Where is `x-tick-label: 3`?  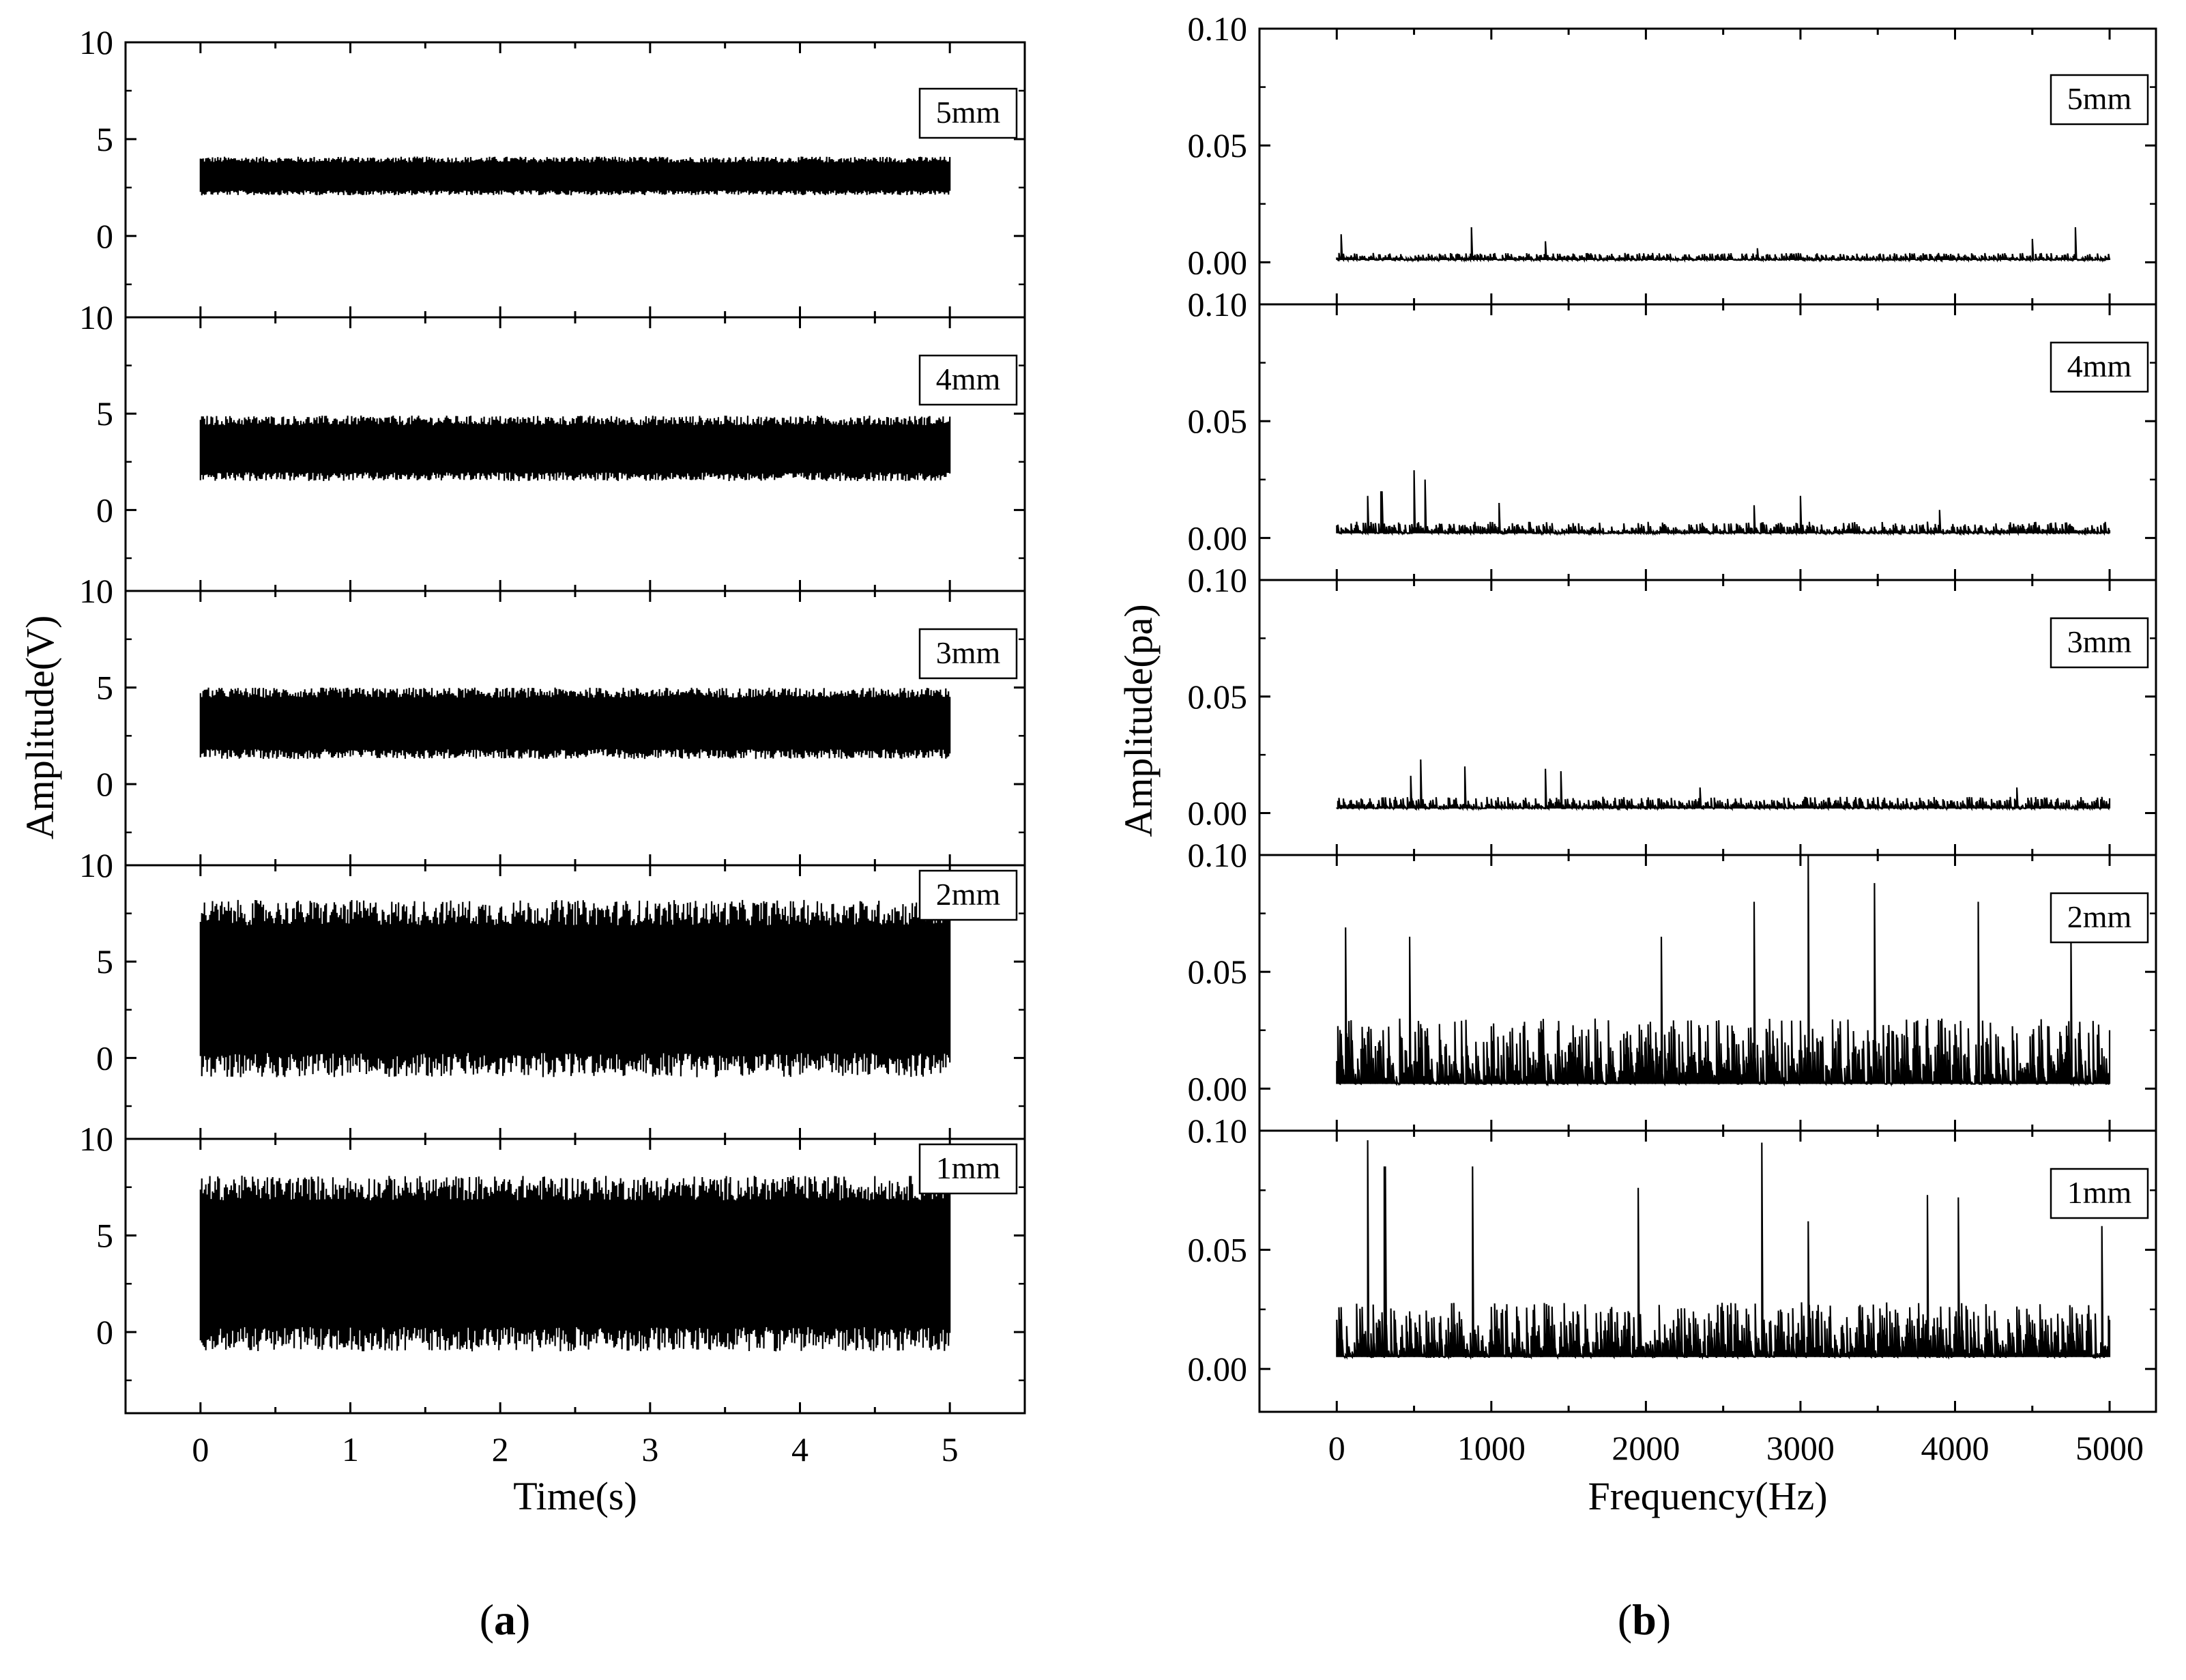
x-tick-label: 3 is located at coordinates (650, 1449).